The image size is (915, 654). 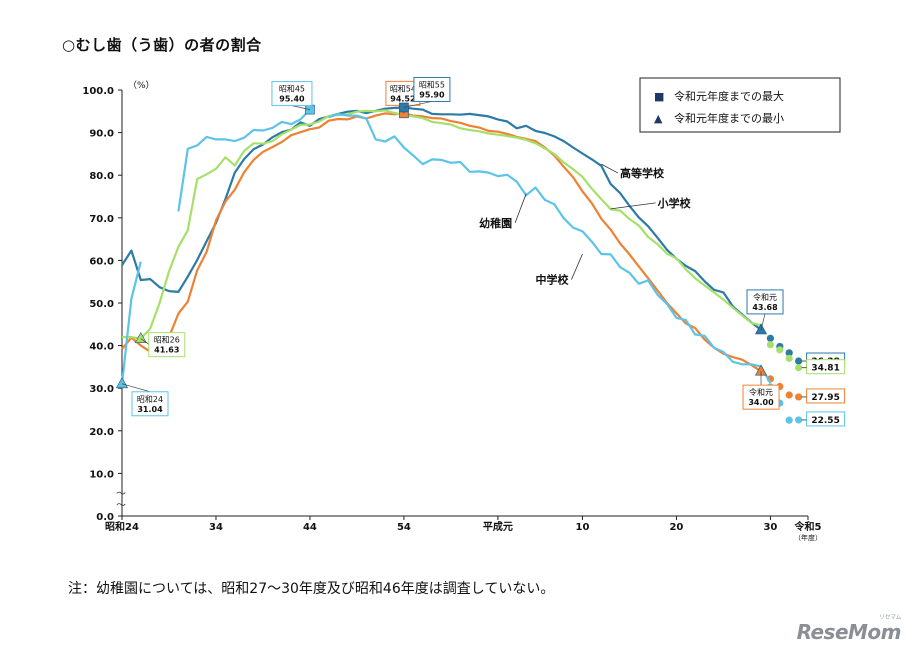 What do you see at coordinates (101, 176) in the screenshot?
I see `y-tick-label: 80.0` at bounding box center [101, 176].